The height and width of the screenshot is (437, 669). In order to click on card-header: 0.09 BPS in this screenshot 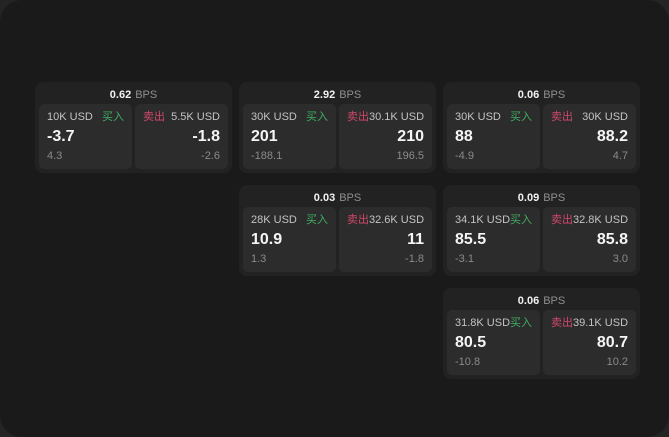, I will do `click(541, 198)`.